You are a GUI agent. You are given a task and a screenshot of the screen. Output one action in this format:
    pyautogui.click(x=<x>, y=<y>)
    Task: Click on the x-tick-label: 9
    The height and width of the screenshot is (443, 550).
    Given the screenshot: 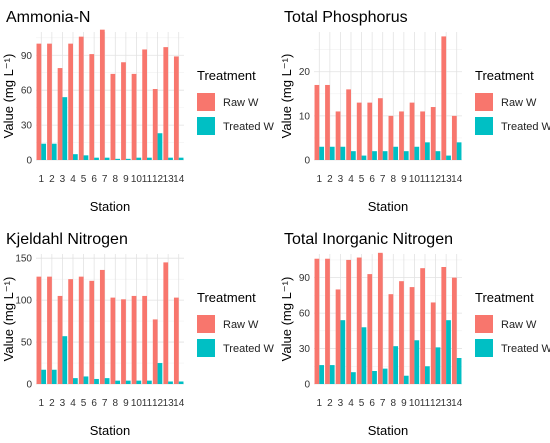 What is the action you would take?
    pyautogui.click(x=126, y=403)
    